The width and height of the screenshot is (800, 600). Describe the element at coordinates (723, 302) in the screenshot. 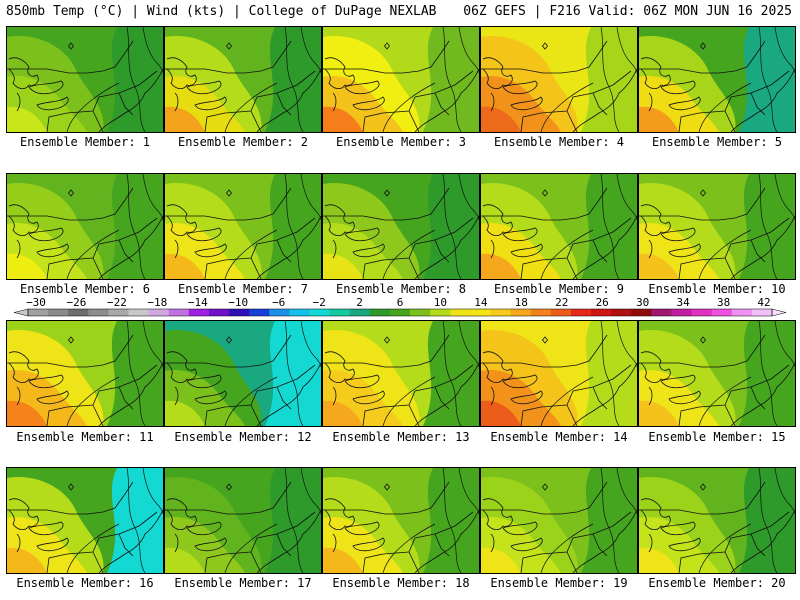

I see `colorbar-tick-label: 38` at that location.